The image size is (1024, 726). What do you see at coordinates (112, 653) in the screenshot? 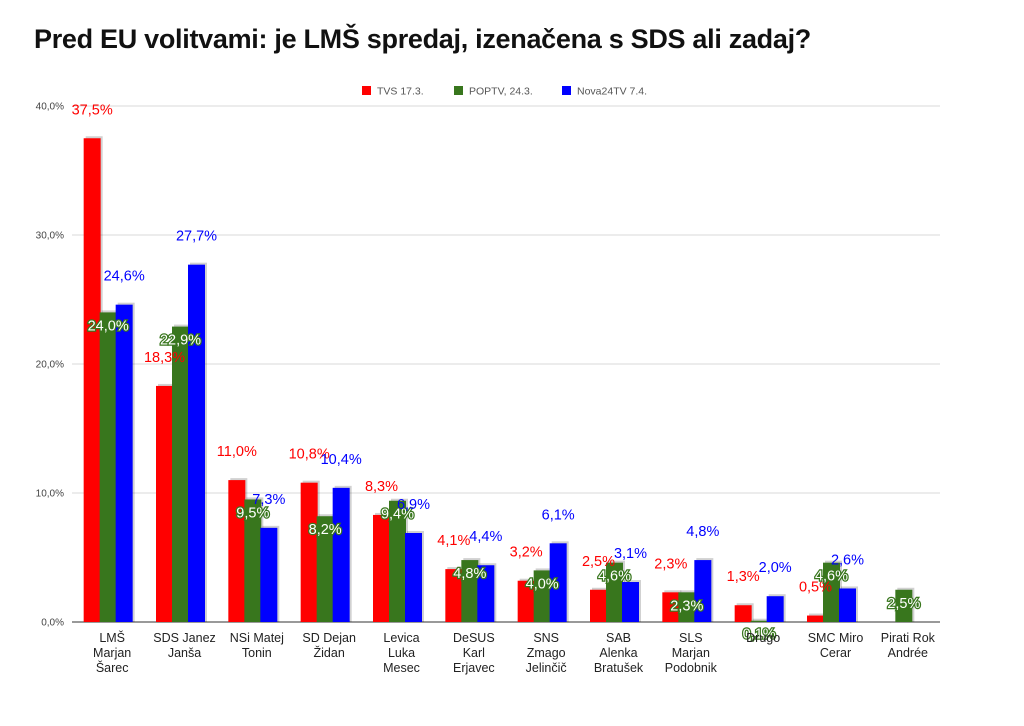
I see `category-label-0-1: Marjan` at bounding box center [112, 653].